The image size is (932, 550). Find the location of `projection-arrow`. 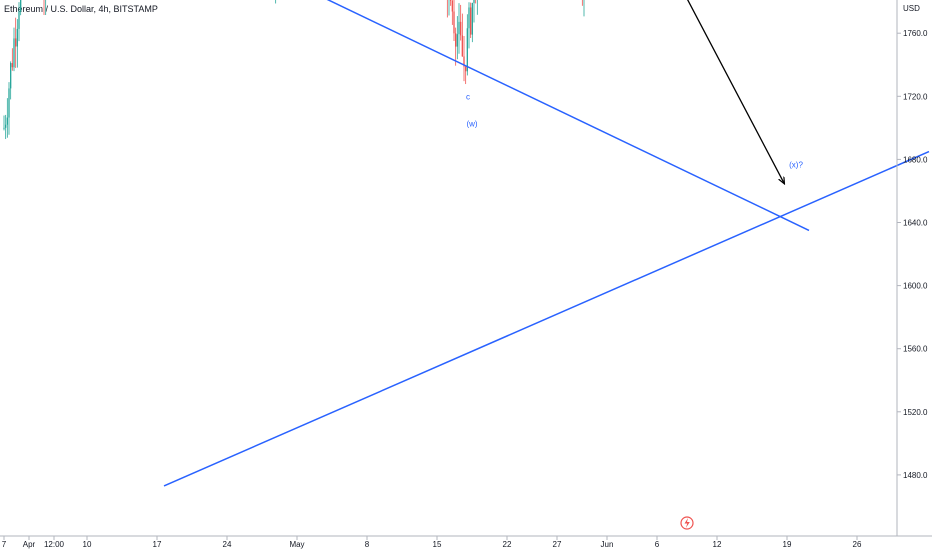

projection-arrow is located at coordinates (735, 91).